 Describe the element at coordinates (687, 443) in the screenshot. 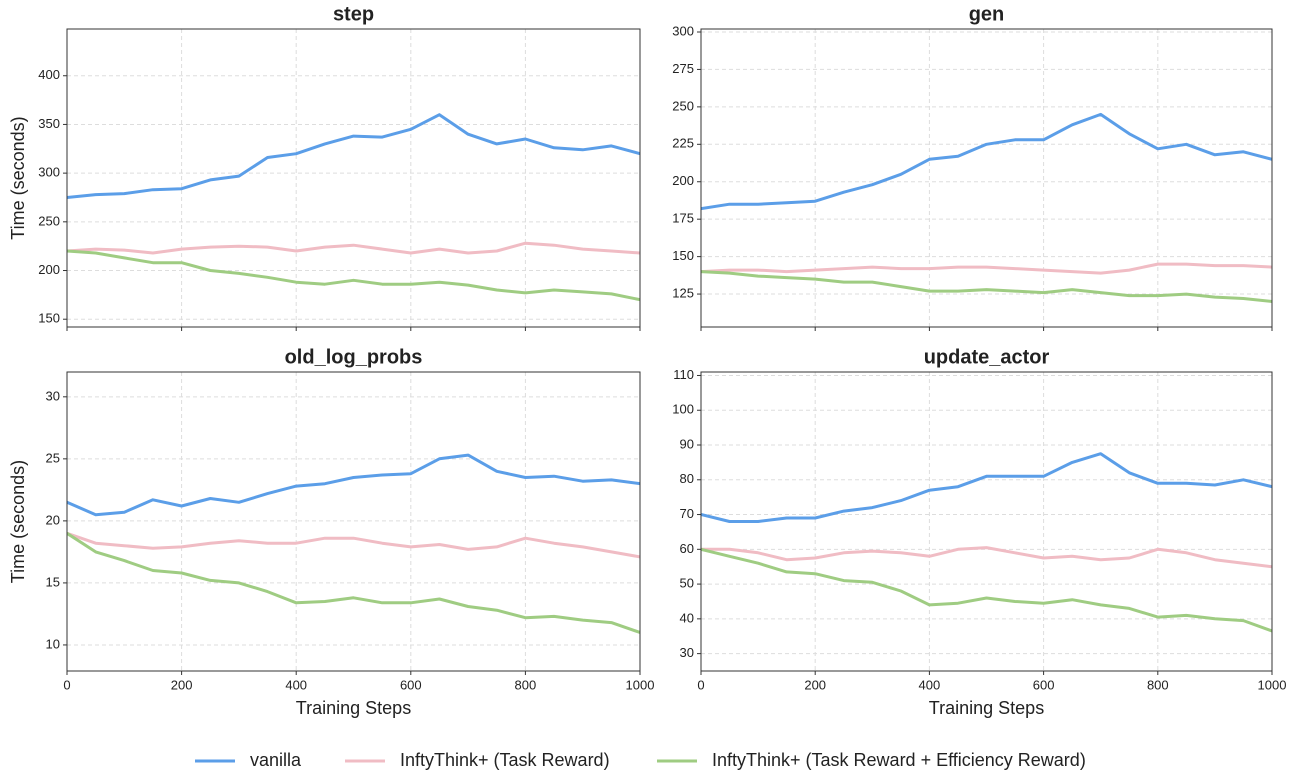

I see `y-tick-label: 90` at that location.